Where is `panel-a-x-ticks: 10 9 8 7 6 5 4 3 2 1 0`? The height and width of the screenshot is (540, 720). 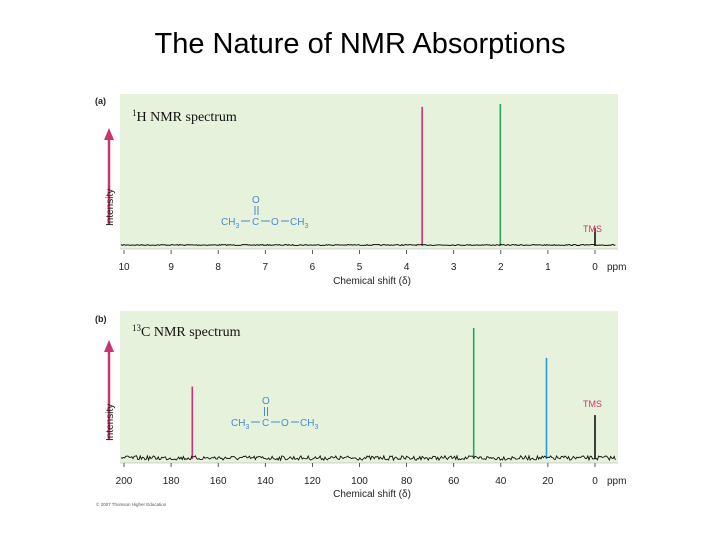
panel-a-x-ticks: 10 9 8 7 6 5 4 3 2 1 0 is located at coordinates (358, 261).